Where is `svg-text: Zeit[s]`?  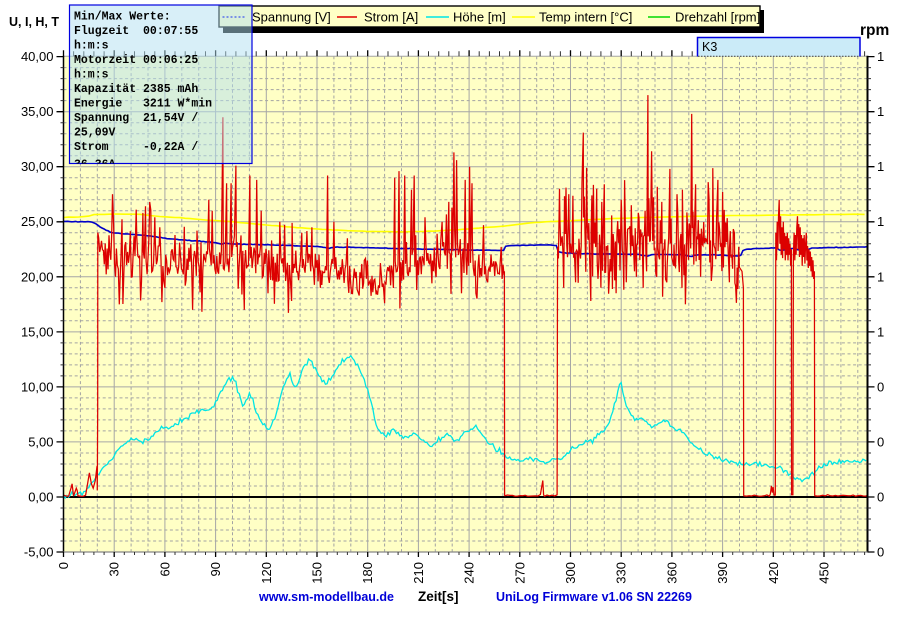
svg-text: Zeit[s] is located at coordinates (438, 596).